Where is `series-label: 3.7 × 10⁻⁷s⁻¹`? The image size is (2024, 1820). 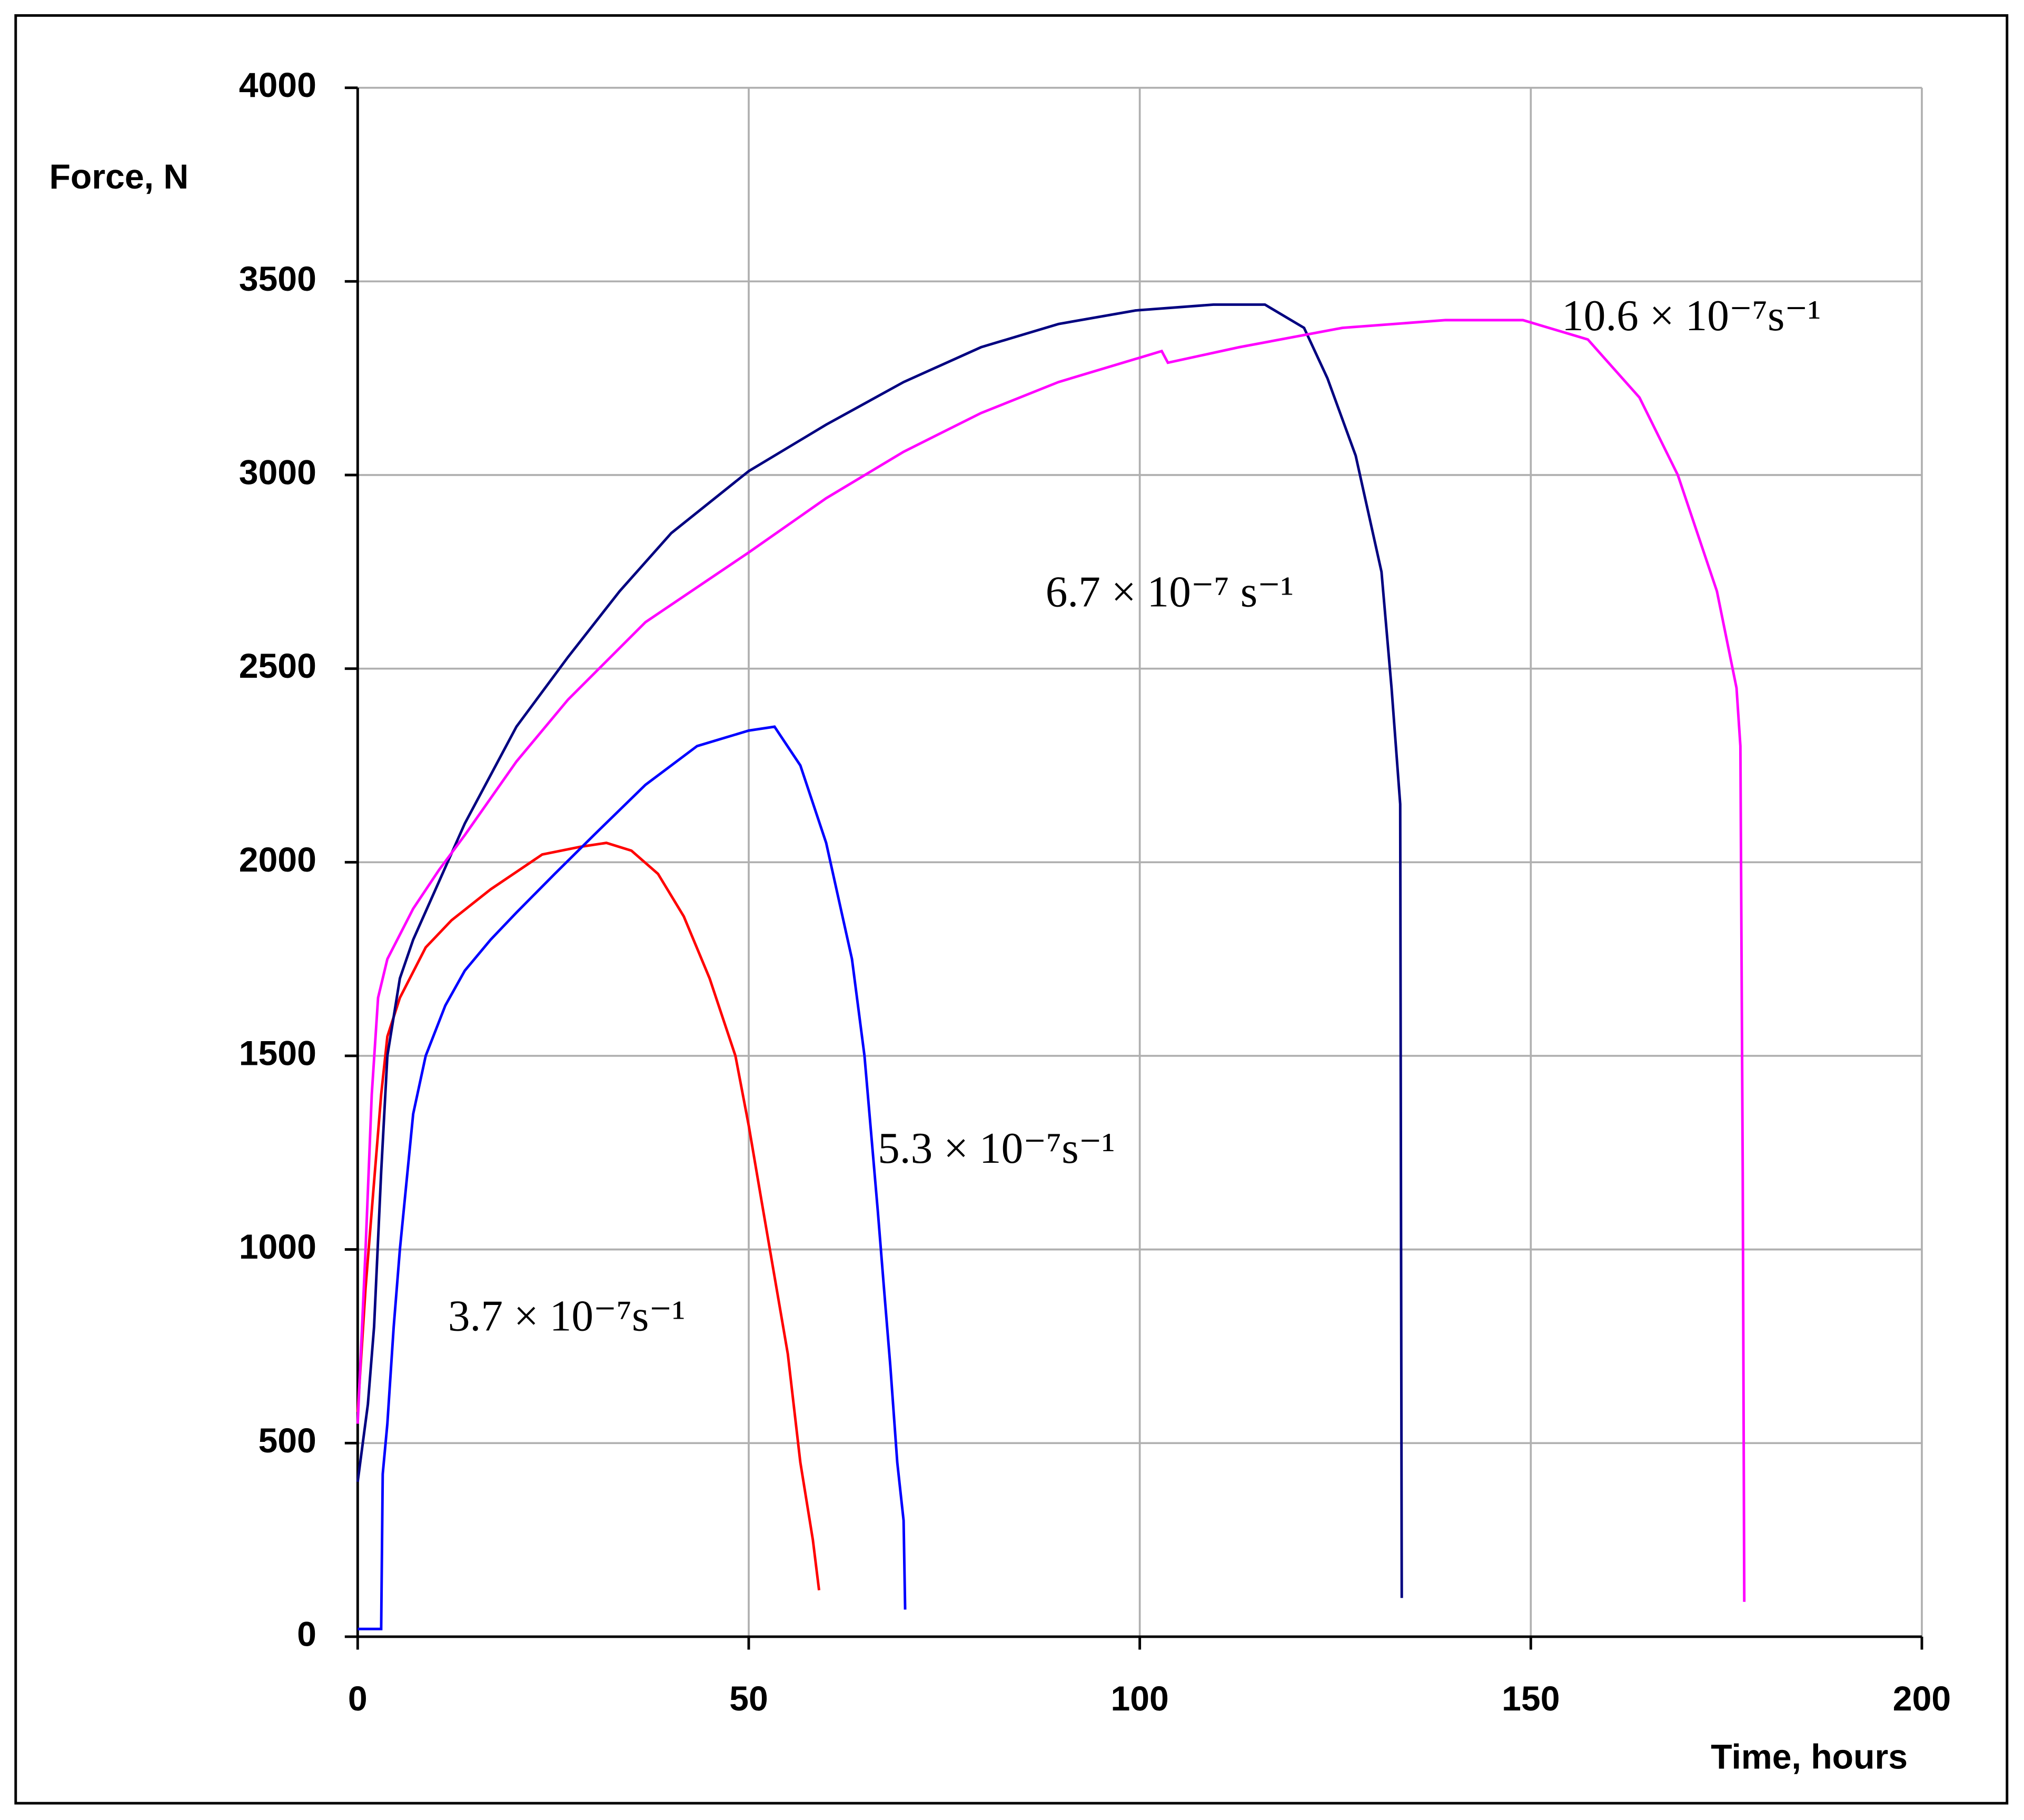 series-label: 3.7 × 10⁻⁷s⁻¹ is located at coordinates (567, 1316).